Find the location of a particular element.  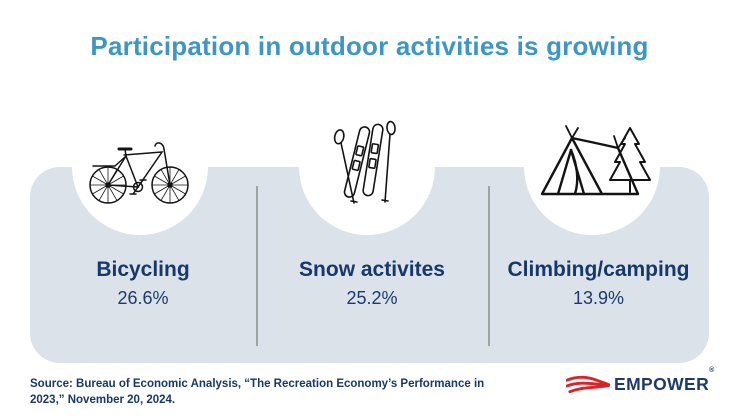

empower-logo: EMPOWER® is located at coordinates (640, 381).